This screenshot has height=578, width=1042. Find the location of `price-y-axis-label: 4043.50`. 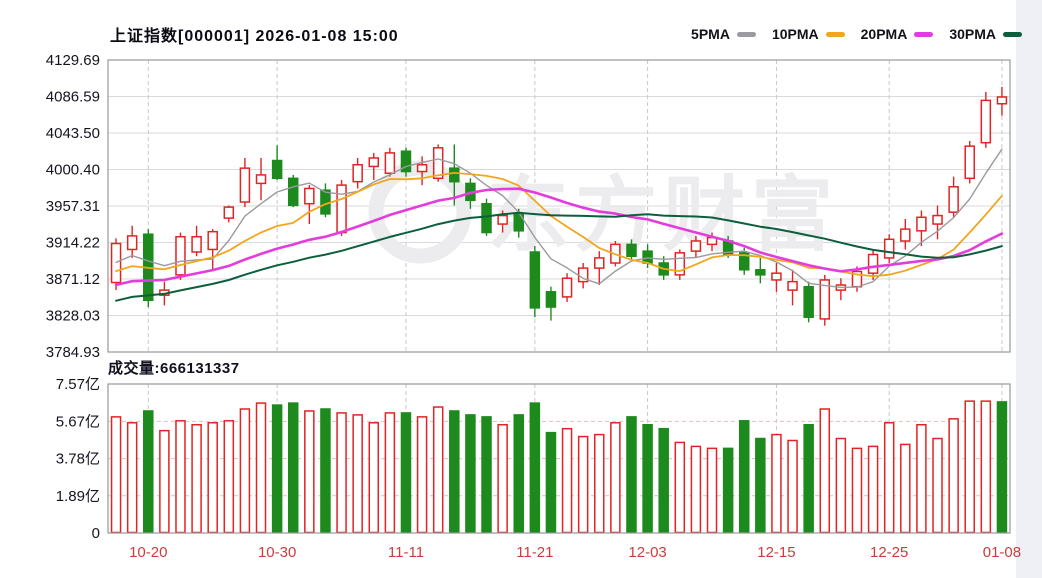

price-y-axis-label: 4043.50 is located at coordinates (73, 133).